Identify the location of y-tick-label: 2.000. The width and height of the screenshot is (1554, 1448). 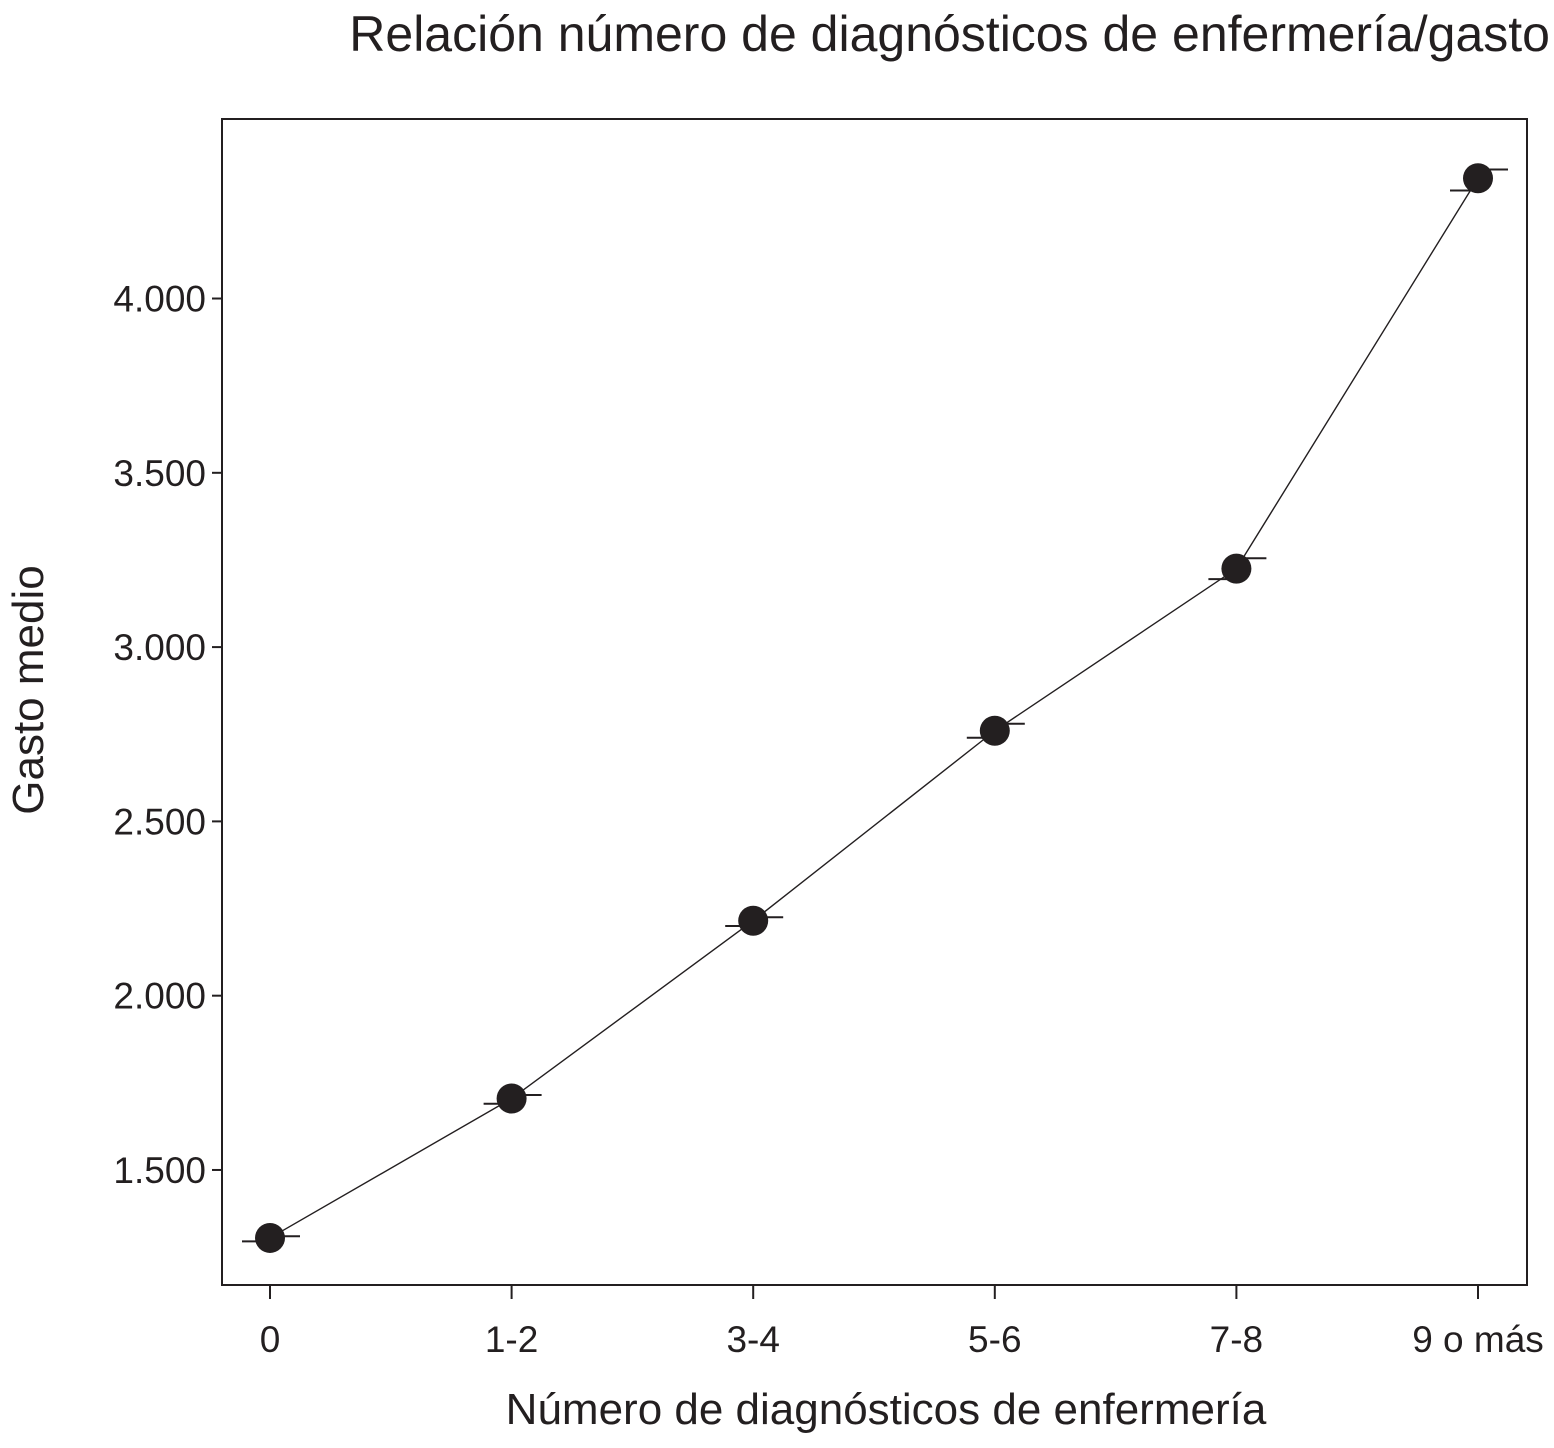
(159, 996).